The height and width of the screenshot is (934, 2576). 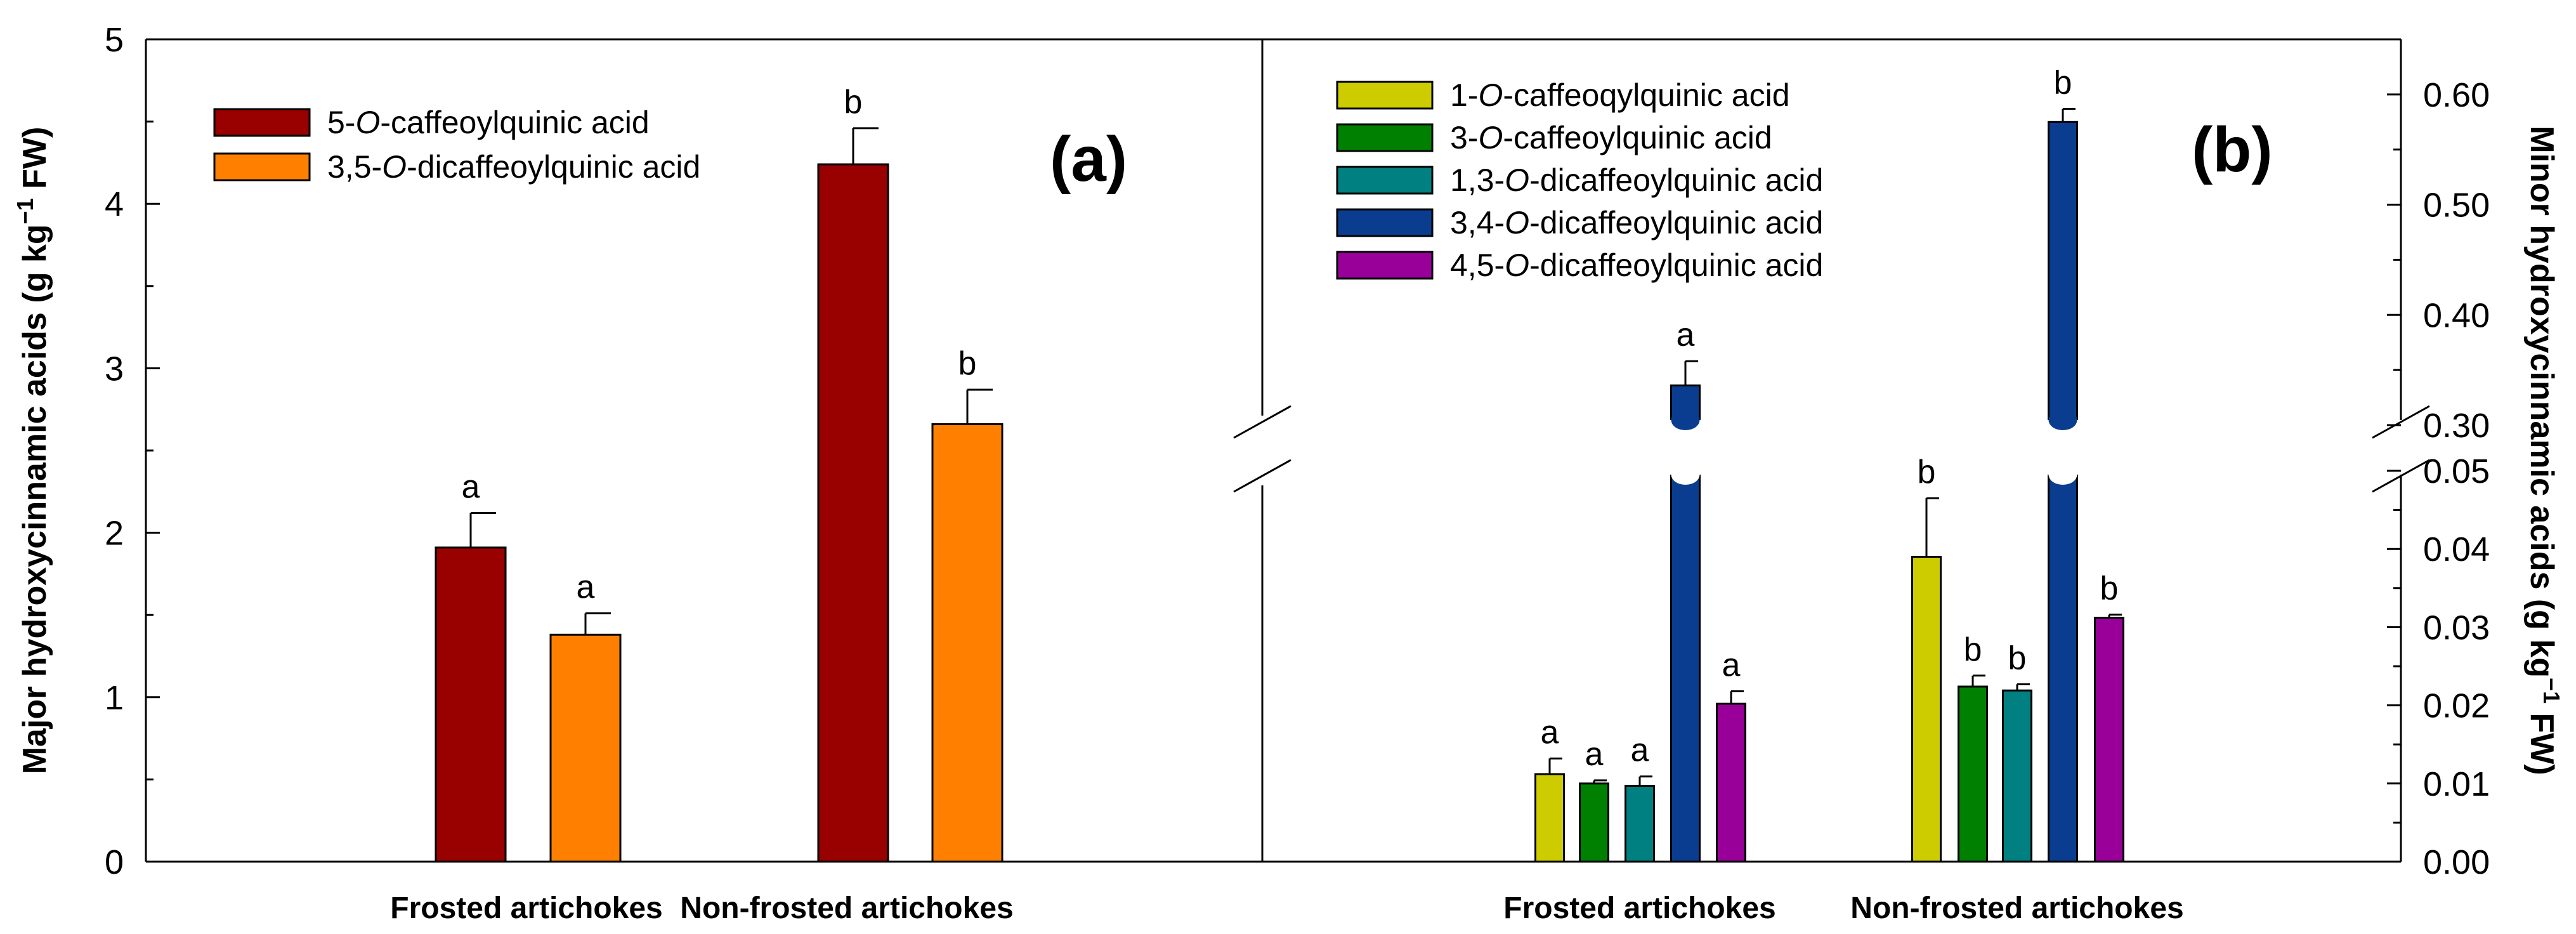 What do you see at coordinates (553, 167) in the screenshot?
I see `left-legend-label-1-post: -dicaffeoylquinic acid` at bounding box center [553, 167].